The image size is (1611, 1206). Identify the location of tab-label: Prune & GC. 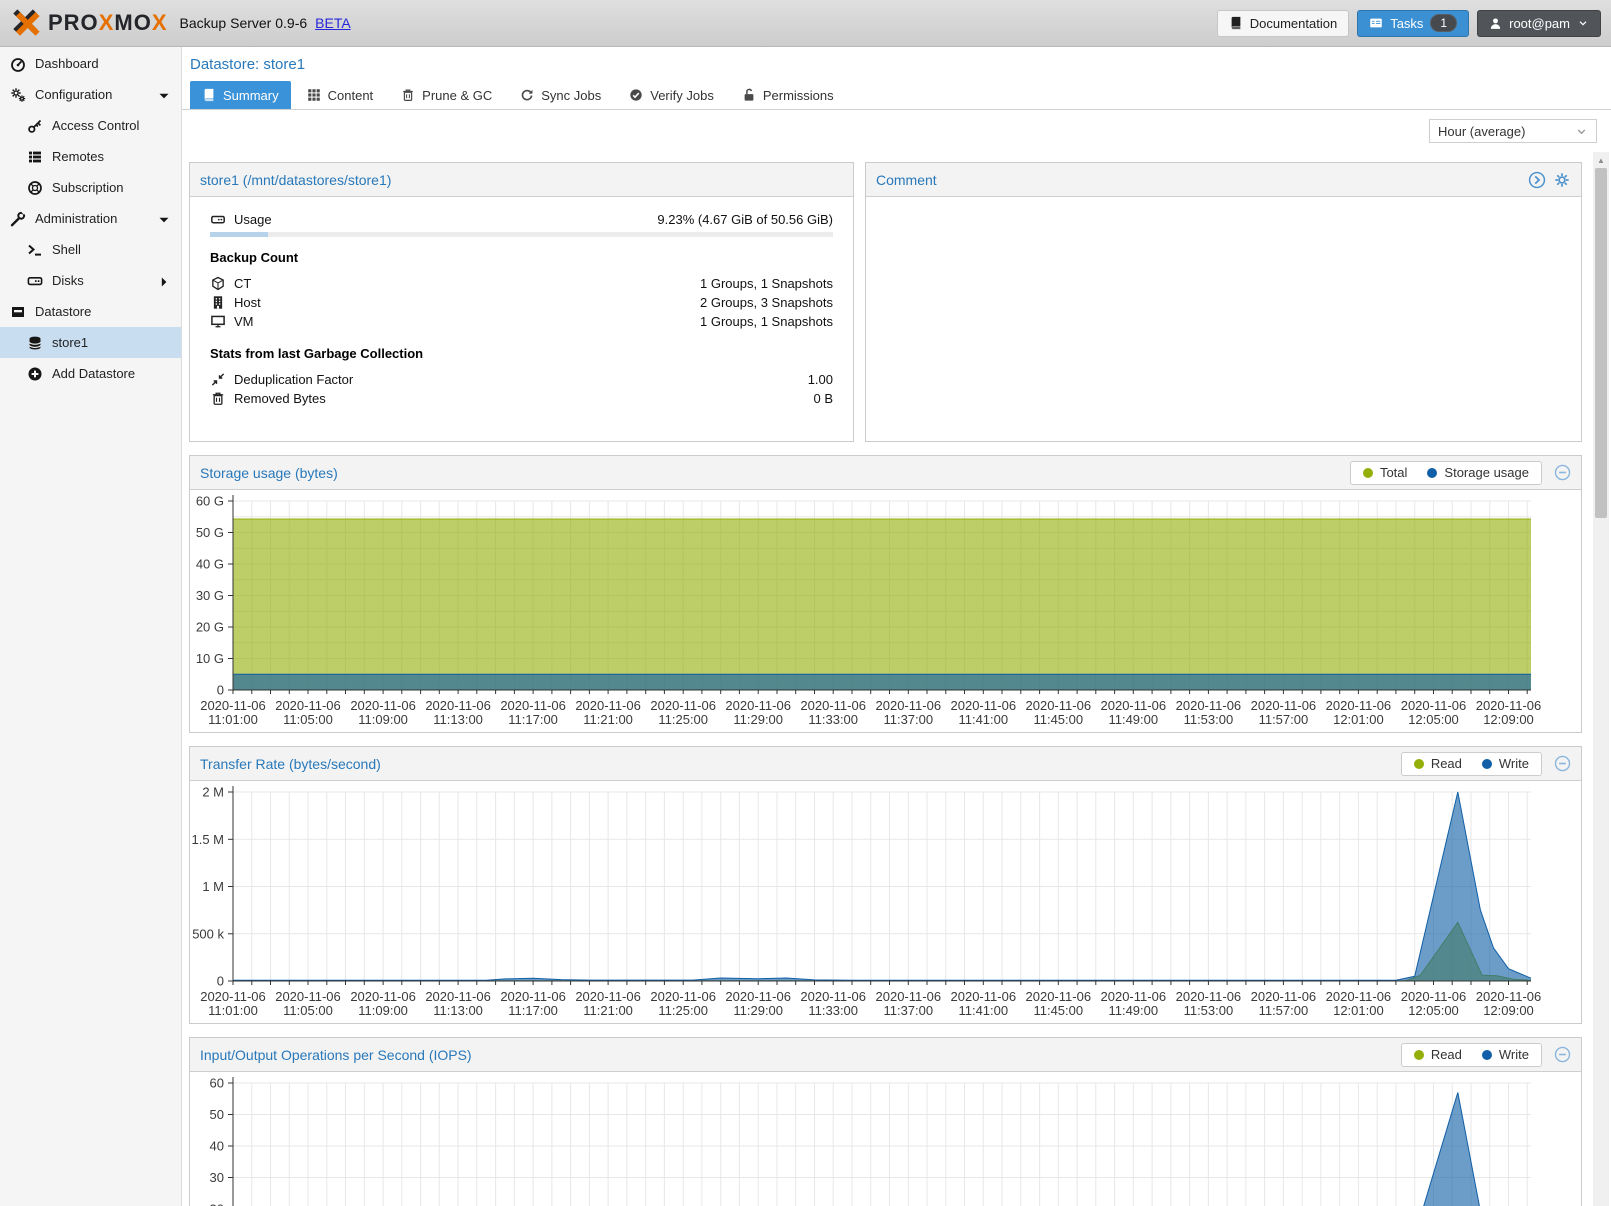
(457, 95).